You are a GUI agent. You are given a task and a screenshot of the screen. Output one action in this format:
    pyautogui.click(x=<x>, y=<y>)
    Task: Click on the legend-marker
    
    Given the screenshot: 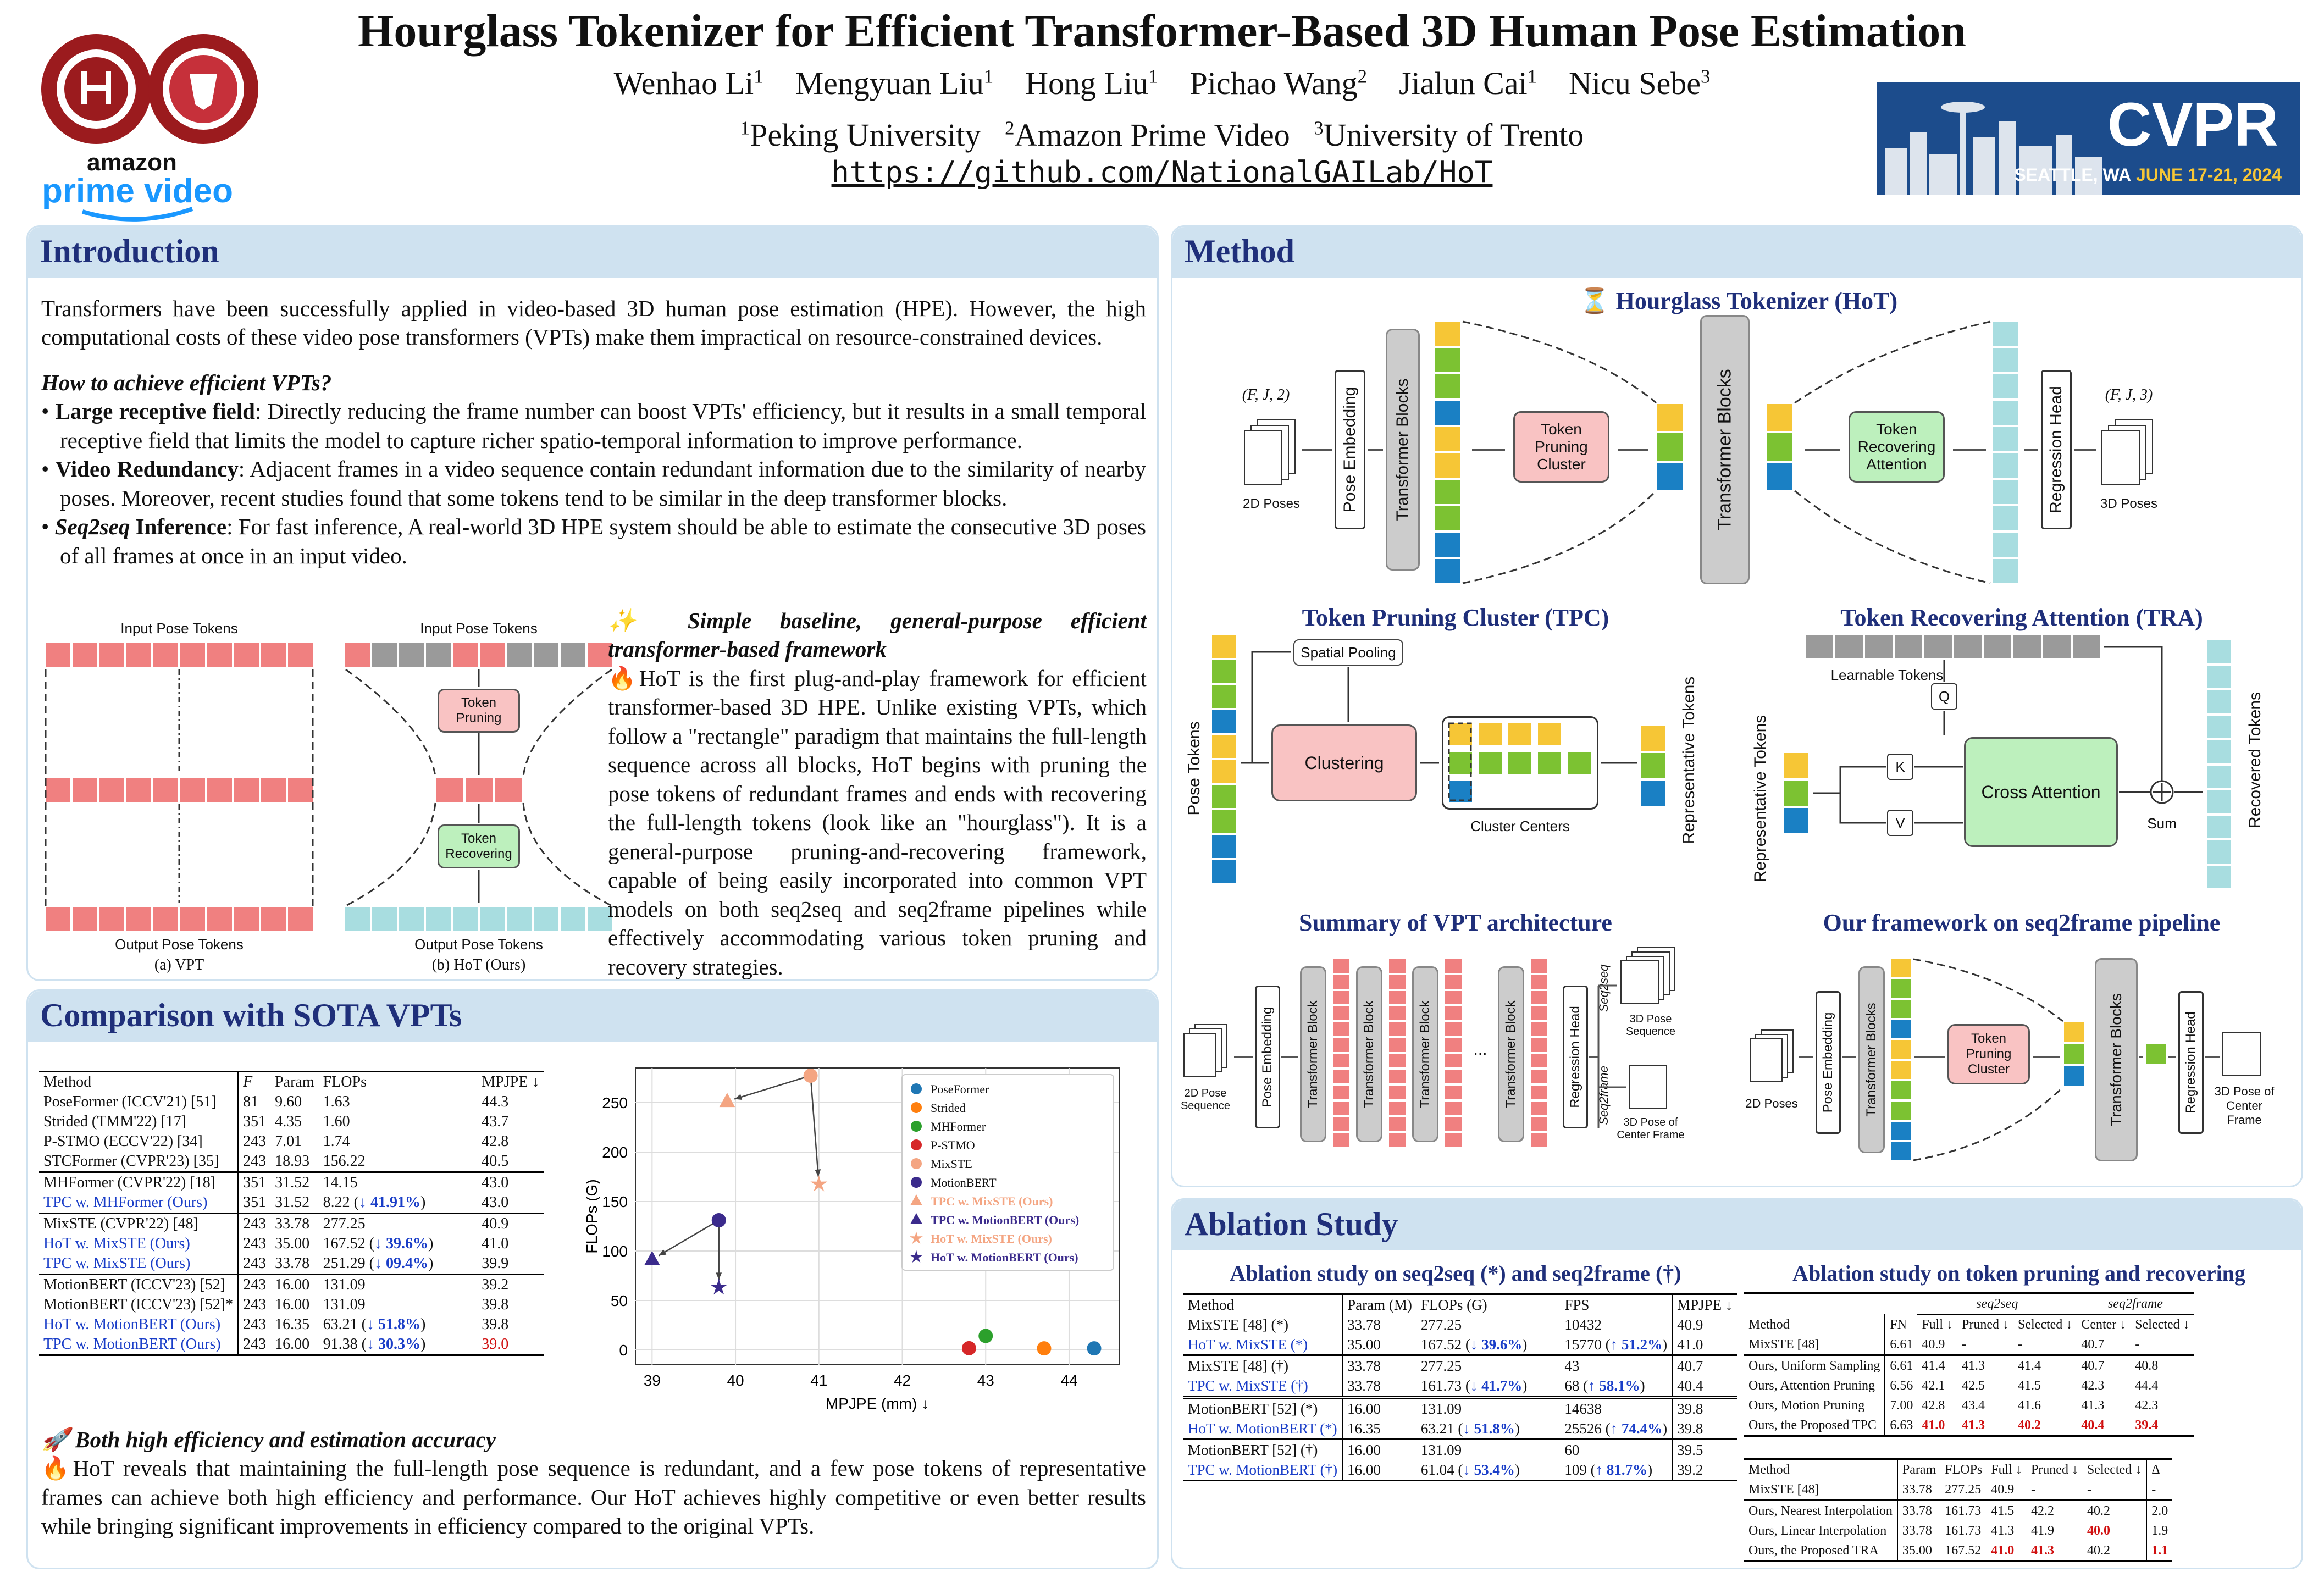 What is the action you would take?
    pyautogui.click(x=916, y=1199)
    